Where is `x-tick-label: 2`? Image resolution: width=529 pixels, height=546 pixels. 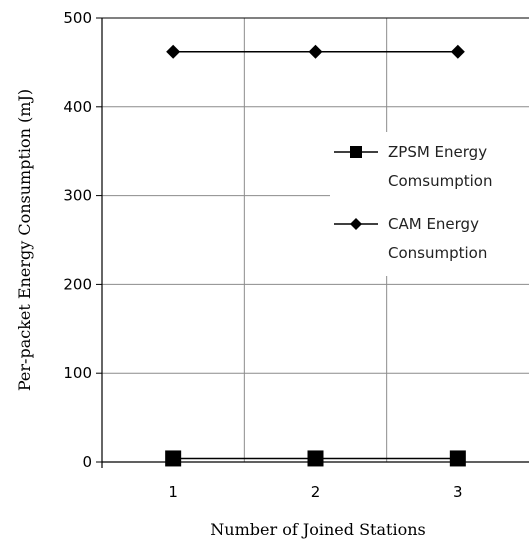
x-tick-label: 2 is located at coordinates (316, 492).